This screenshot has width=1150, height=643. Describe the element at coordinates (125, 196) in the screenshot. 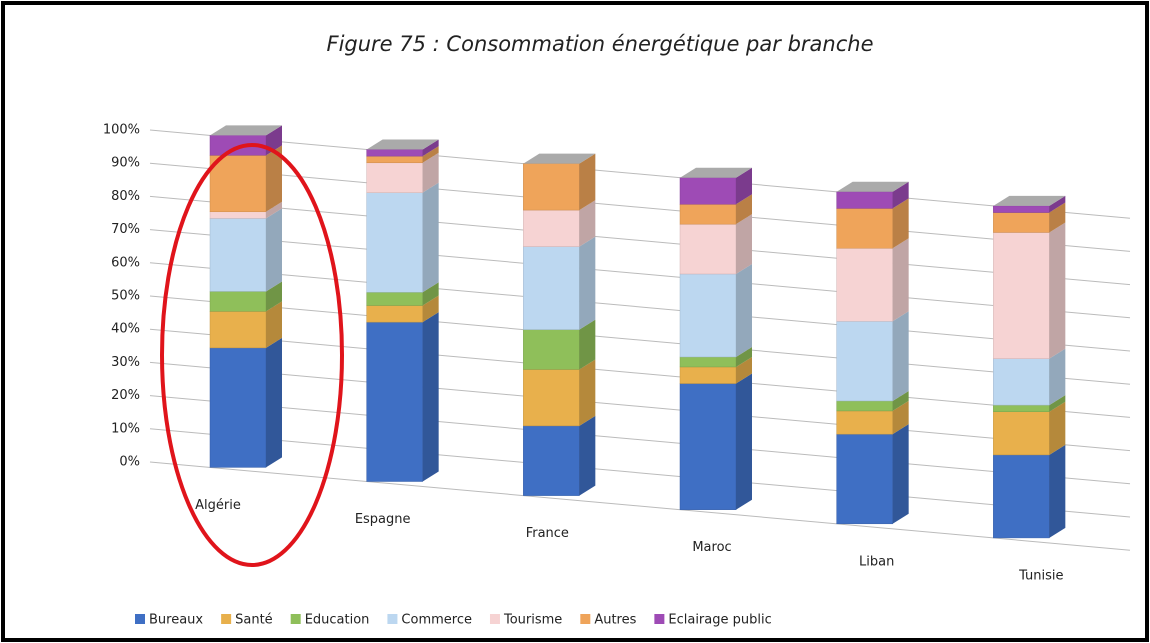

I see `y-tick-label: 80%` at that location.